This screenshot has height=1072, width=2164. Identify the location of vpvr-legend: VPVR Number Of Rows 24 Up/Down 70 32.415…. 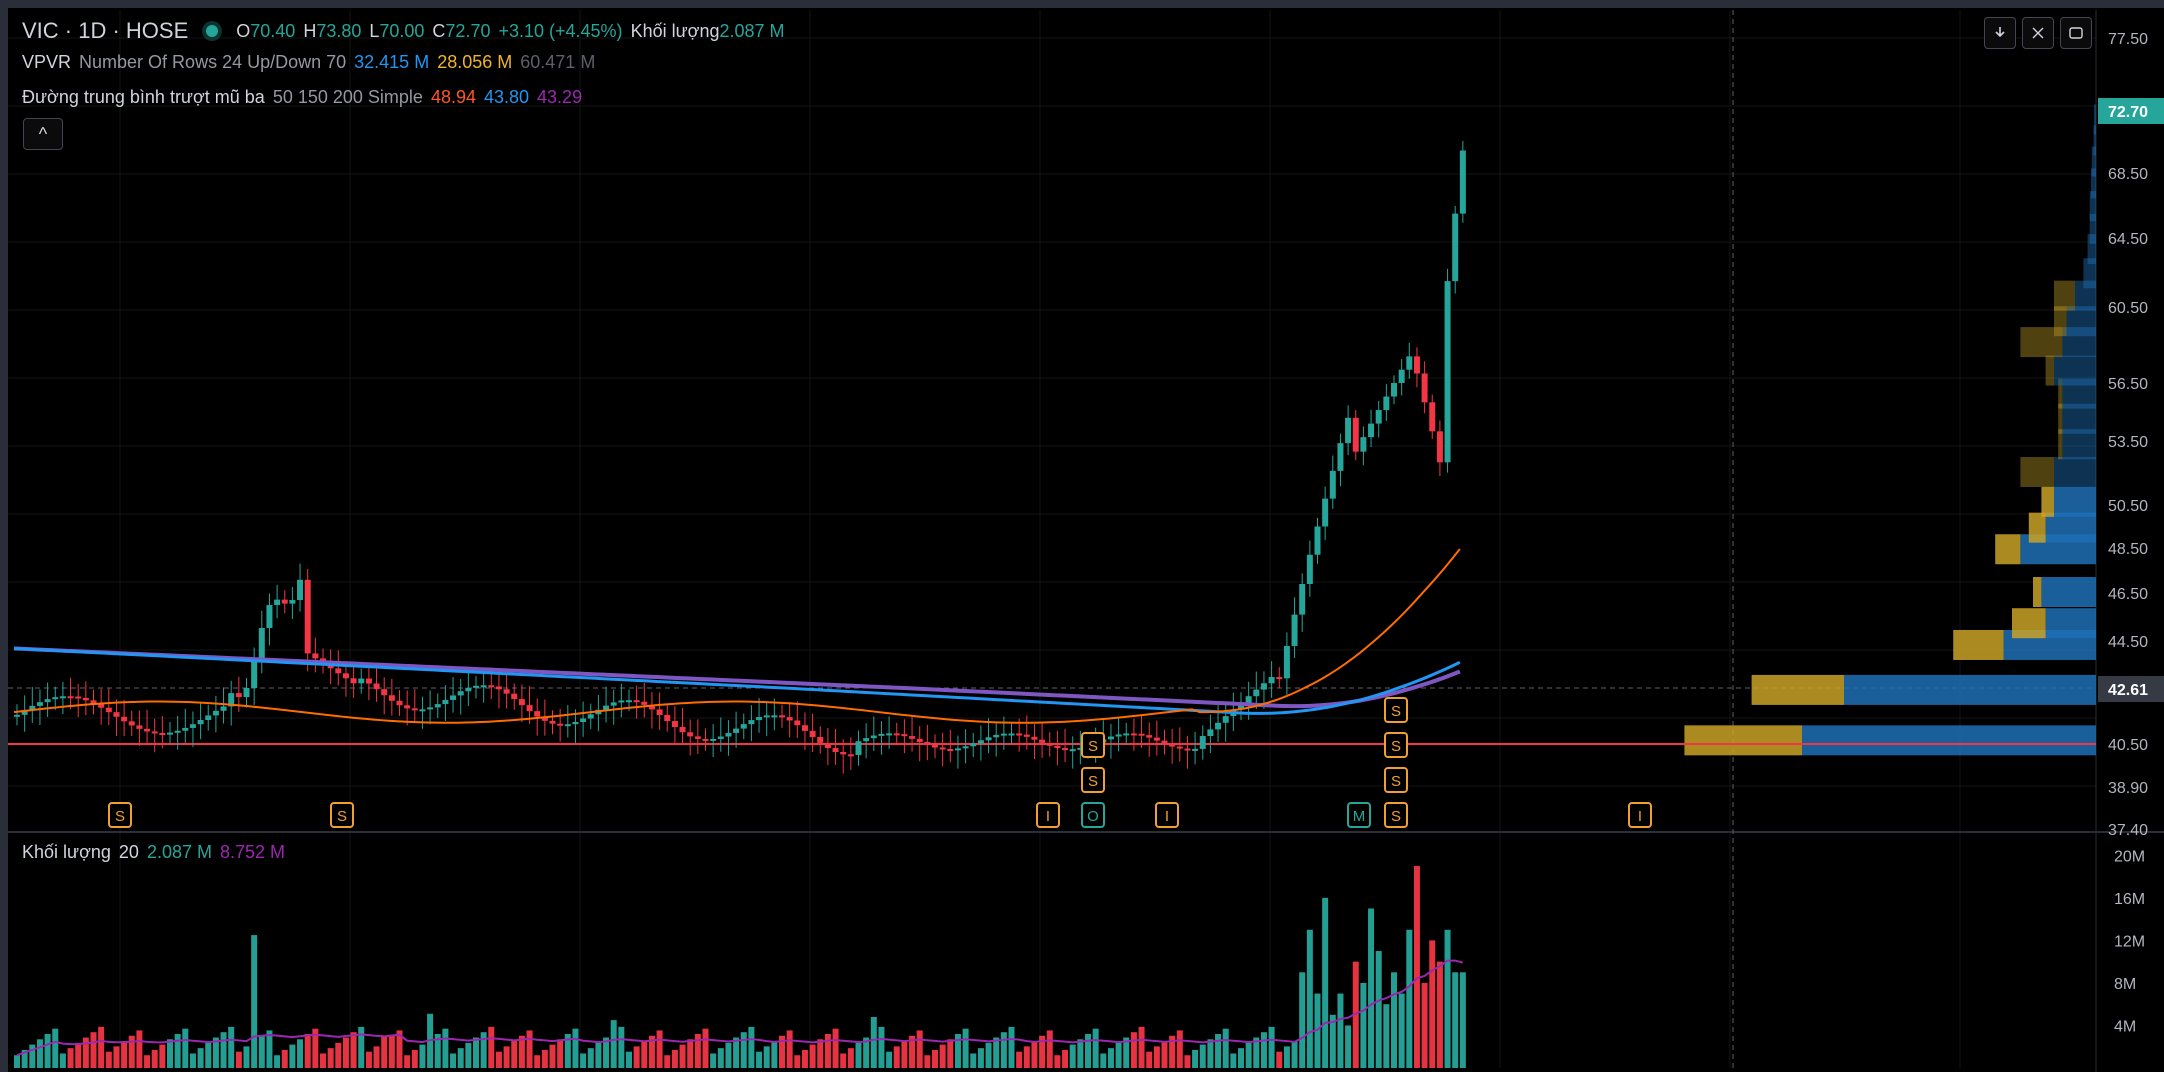
(308, 62).